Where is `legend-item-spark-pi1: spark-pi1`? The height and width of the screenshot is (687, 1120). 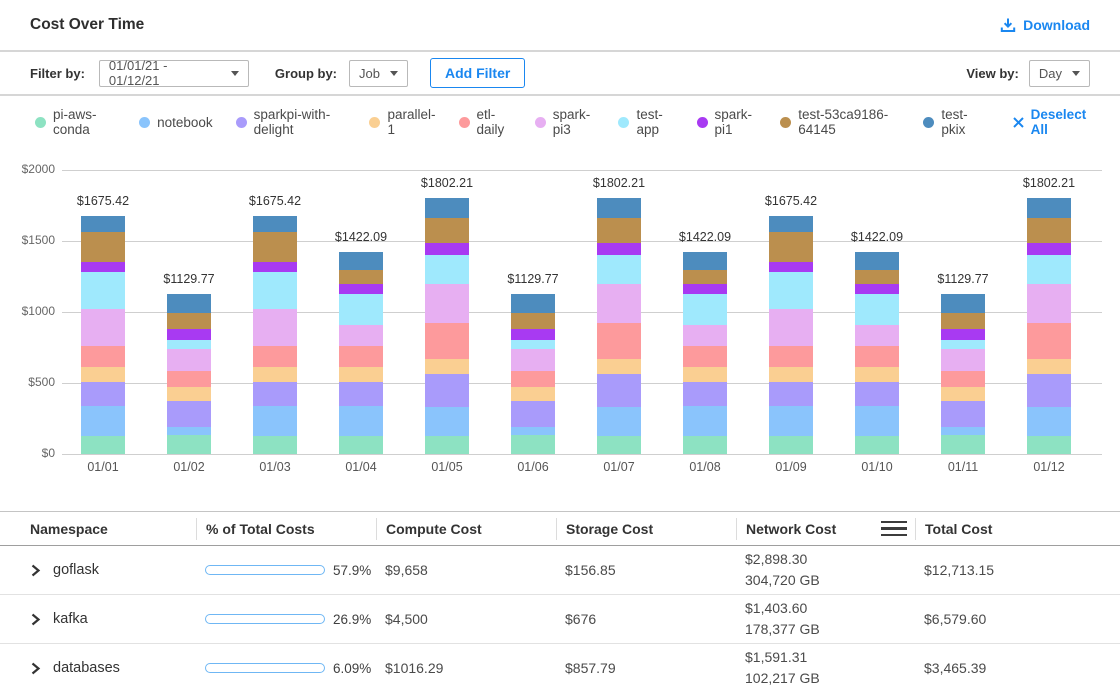
legend-item-spark-pi1: spark-pi1 is located at coordinates (727, 122).